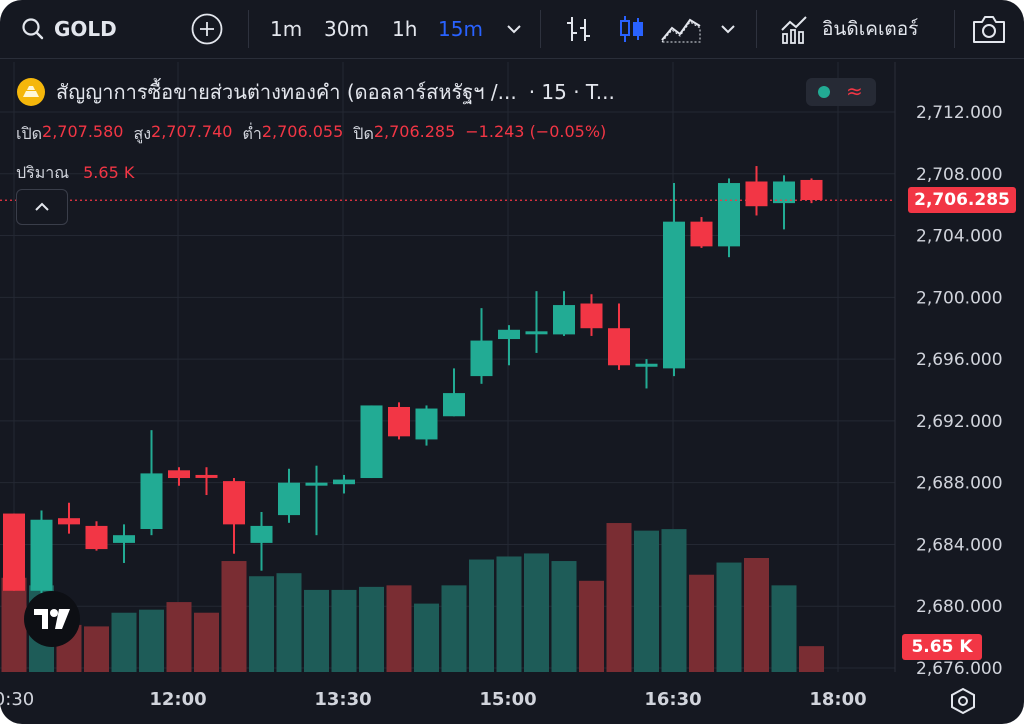 The image size is (1024, 724). What do you see at coordinates (536, 131) in the screenshot?
I see `change-value: −1.243 (−0.05%)` at bounding box center [536, 131].